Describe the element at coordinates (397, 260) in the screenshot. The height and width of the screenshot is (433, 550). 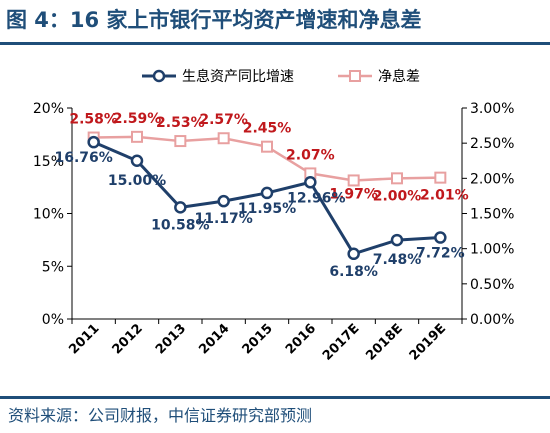
I see `data-label-asset-growth: 7.48%` at that location.